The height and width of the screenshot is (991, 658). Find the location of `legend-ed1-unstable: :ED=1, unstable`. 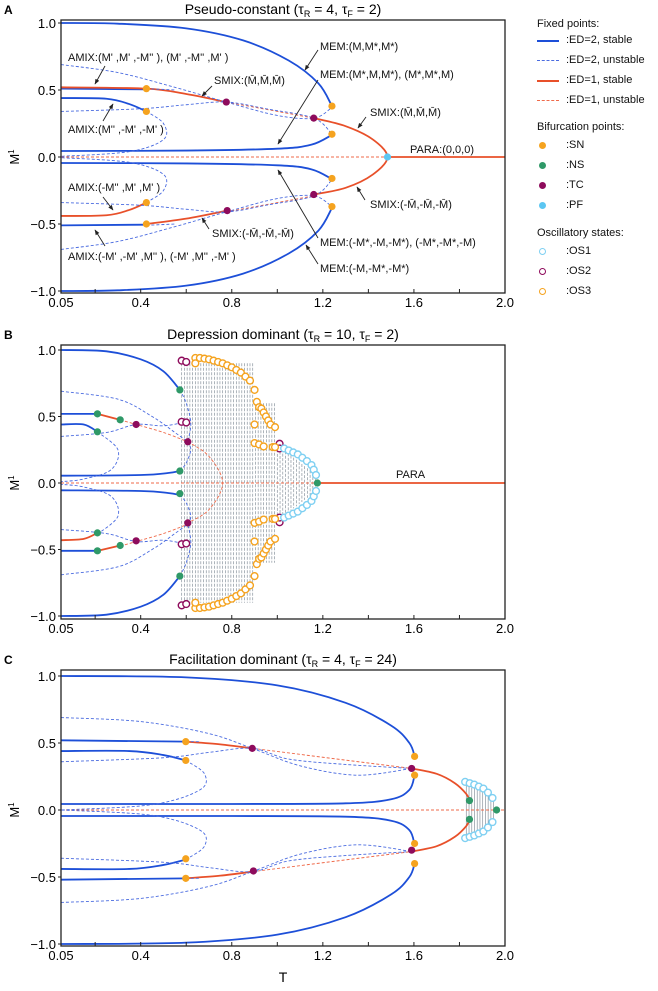

legend-ed1-unstable: :ED=1, unstable is located at coordinates (597, 101).